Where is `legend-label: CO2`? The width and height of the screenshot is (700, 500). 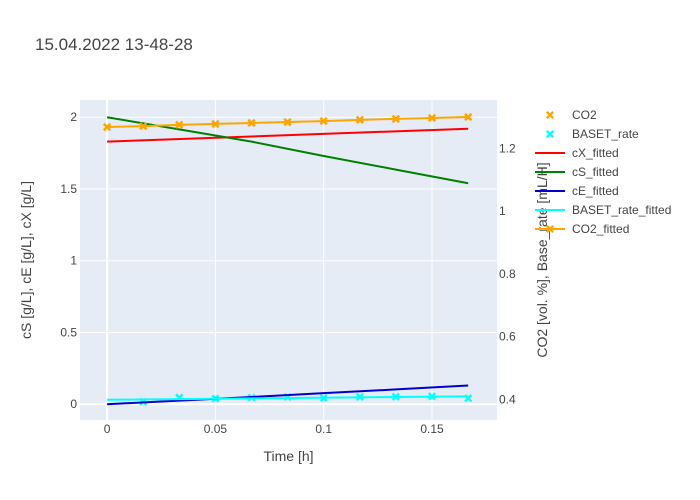 legend-label: CO2 is located at coordinates (584, 115).